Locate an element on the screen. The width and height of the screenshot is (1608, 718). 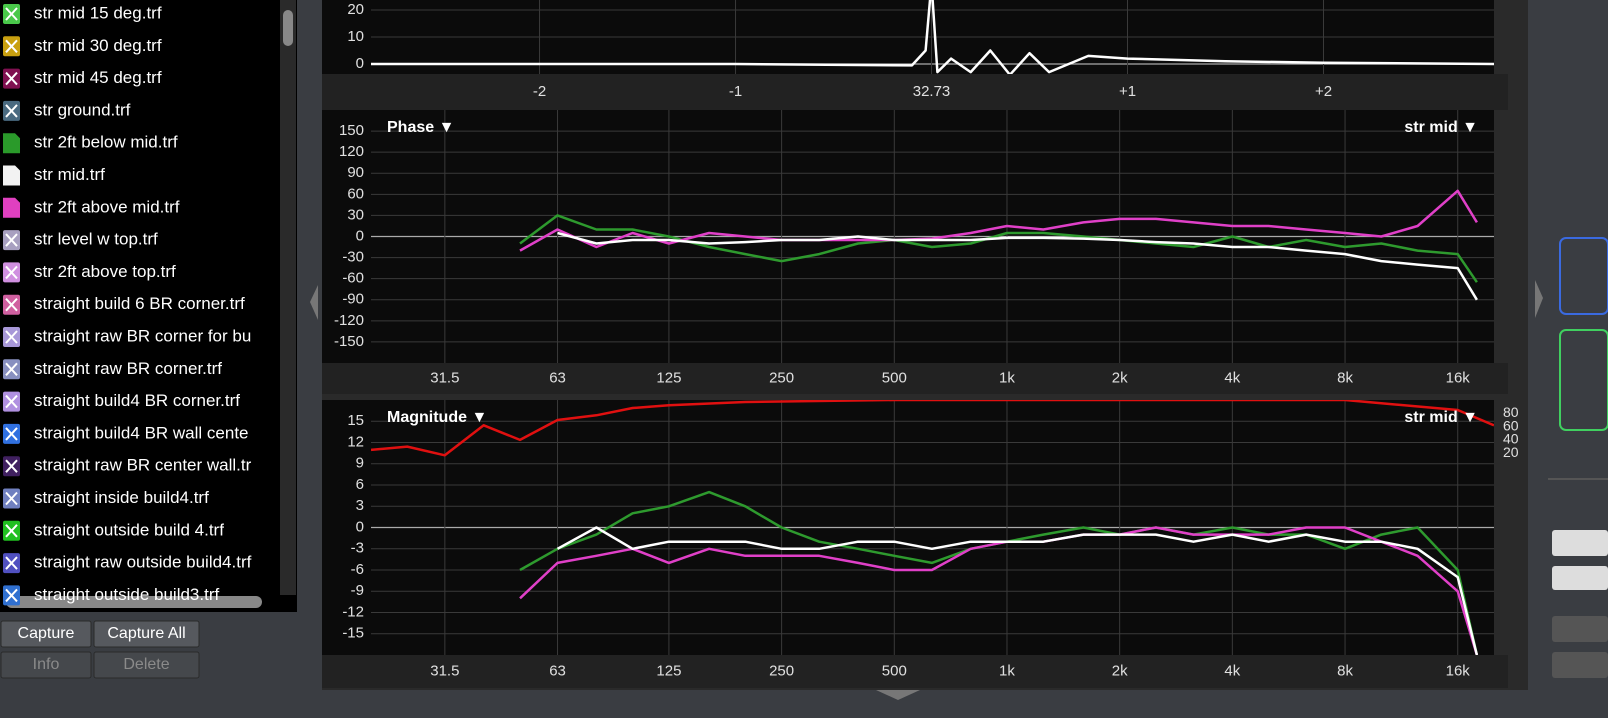
button-label: Capture All is located at coordinates (146, 633).